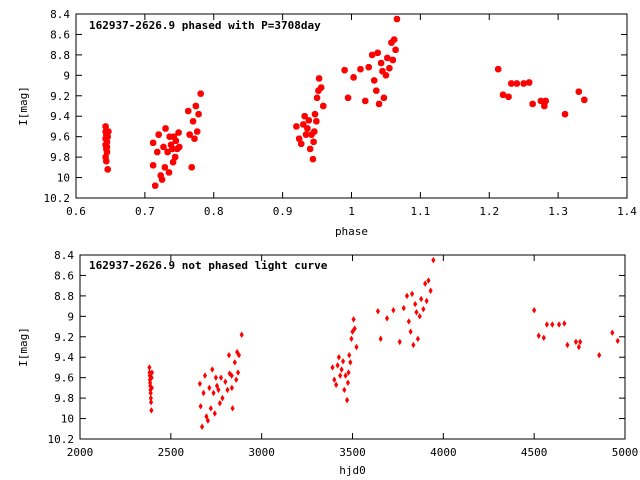 The image size is (640, 480). Describe the element at coordinates (351, 211) in the screenshot. I see `x-tick-label: 1` at that location.